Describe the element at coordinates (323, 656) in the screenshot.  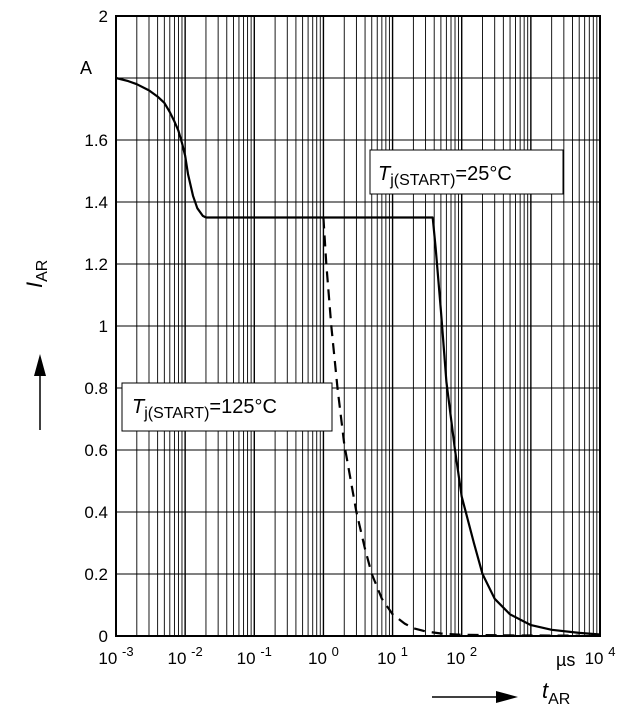
I see `x-tick-label: 10 0` at that location.